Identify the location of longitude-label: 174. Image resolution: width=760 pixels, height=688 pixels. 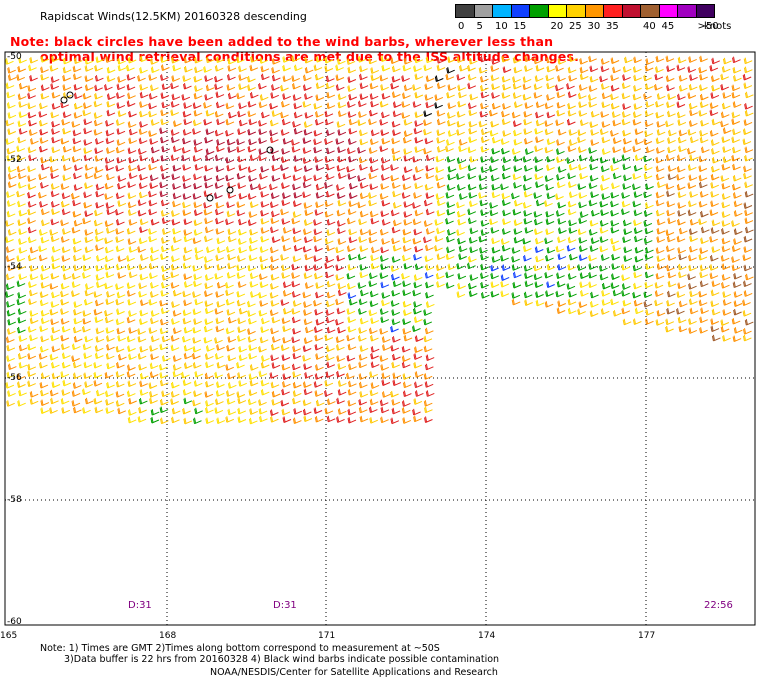
(487, 636).